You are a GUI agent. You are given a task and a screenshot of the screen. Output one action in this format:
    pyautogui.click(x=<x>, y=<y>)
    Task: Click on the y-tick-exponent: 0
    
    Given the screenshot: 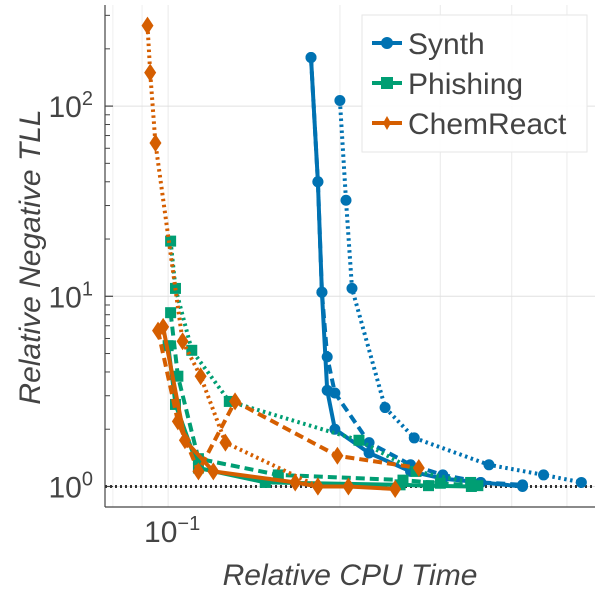 What is the action you would take?
    pyautogui.click(x=87, y=479)
    